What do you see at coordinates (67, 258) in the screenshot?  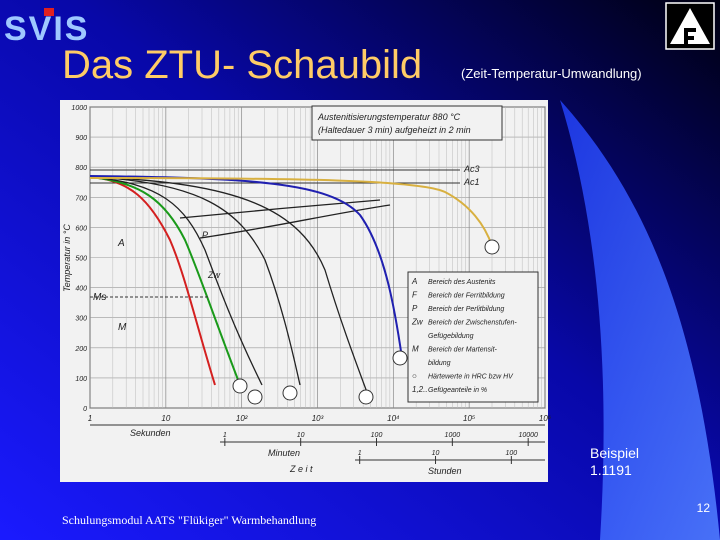 I see `y-axis-label: Temperatur in °C` at bounding box center [67, 258].